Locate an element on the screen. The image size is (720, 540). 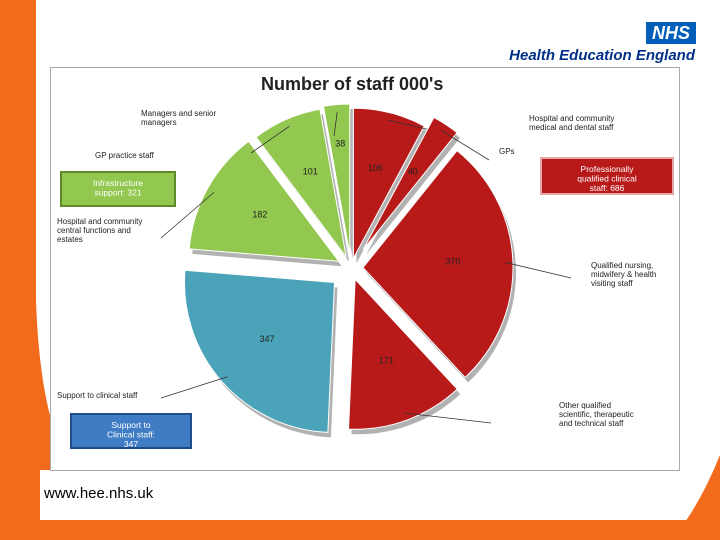
data-label: 370 is located at coordinates (452, 261).